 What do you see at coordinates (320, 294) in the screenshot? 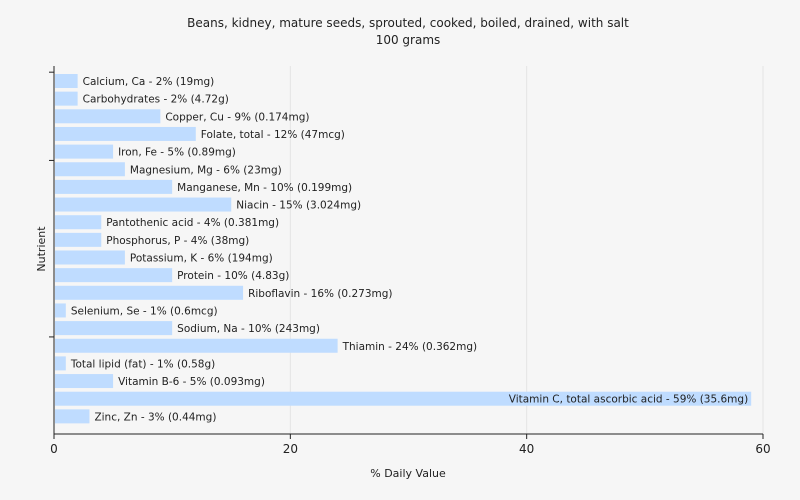
I see `bar-label: Riboflavin - 16% (0.273mg)` at bounding box center [320, 294].